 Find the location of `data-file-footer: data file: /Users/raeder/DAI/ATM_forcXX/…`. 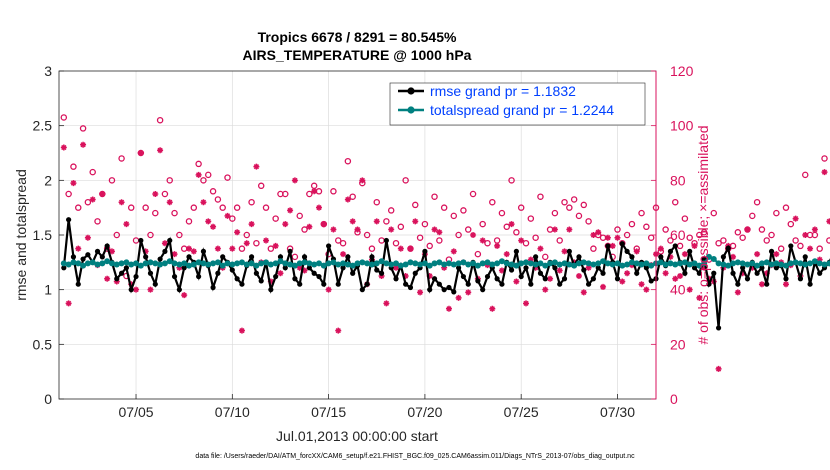

data-file-footer: data file: /Users/raeder/DAI/ATM_forcXX/… is located at coordinates (415, 456).